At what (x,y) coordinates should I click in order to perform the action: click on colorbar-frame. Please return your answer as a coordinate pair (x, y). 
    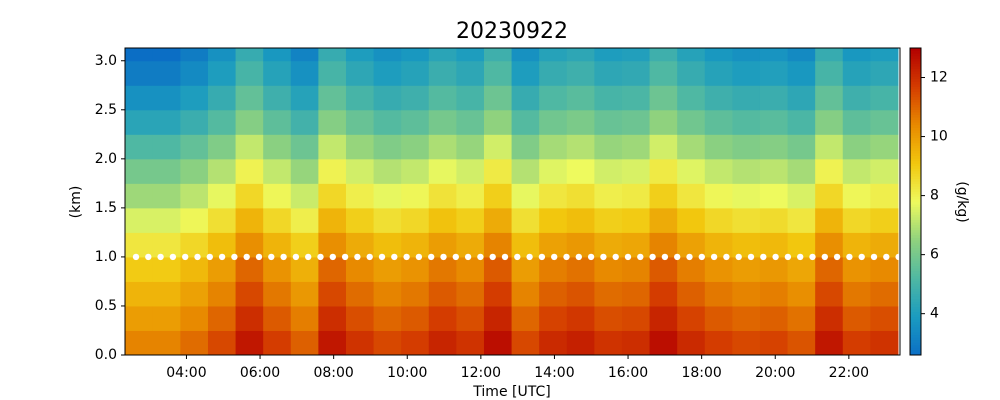
    Looking at the image, I should click on (915, 201).